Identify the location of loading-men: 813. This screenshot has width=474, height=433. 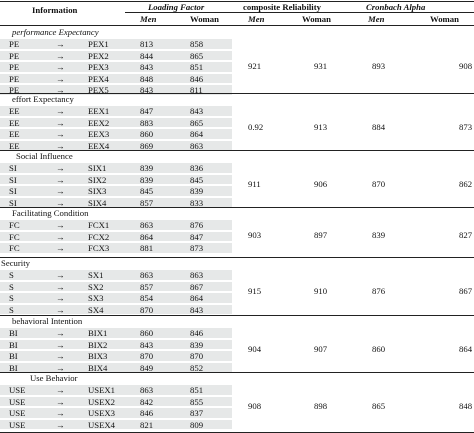
(147, 44).